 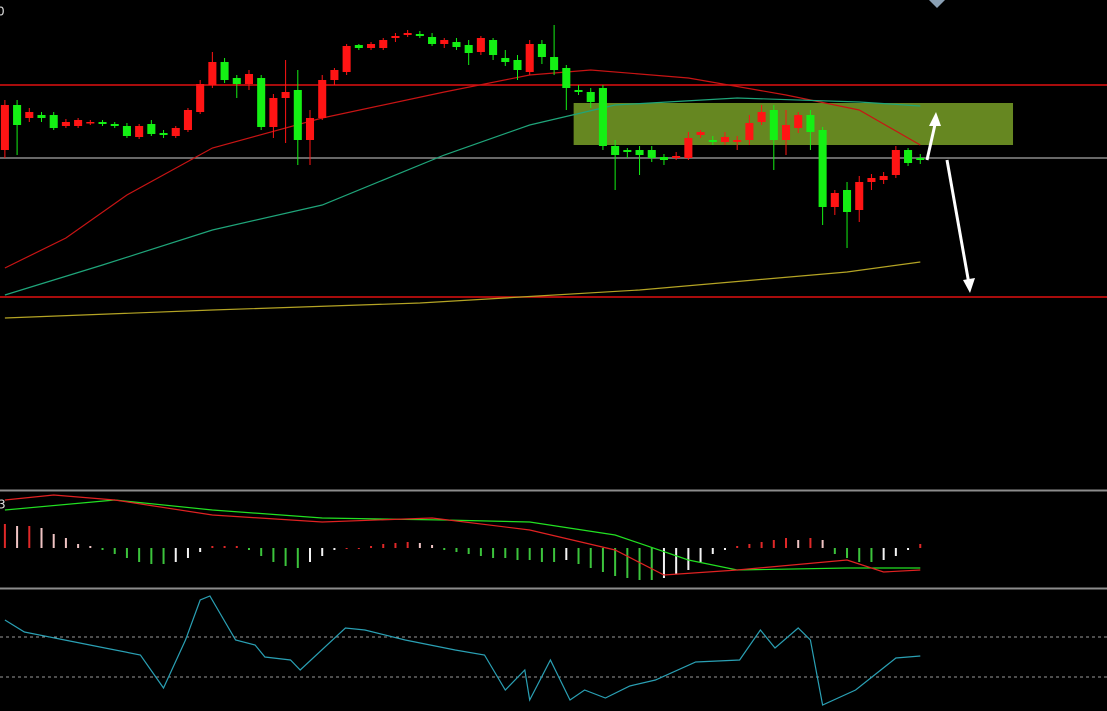 I want to click on panel-label: 3, so click(x=3, y=505).